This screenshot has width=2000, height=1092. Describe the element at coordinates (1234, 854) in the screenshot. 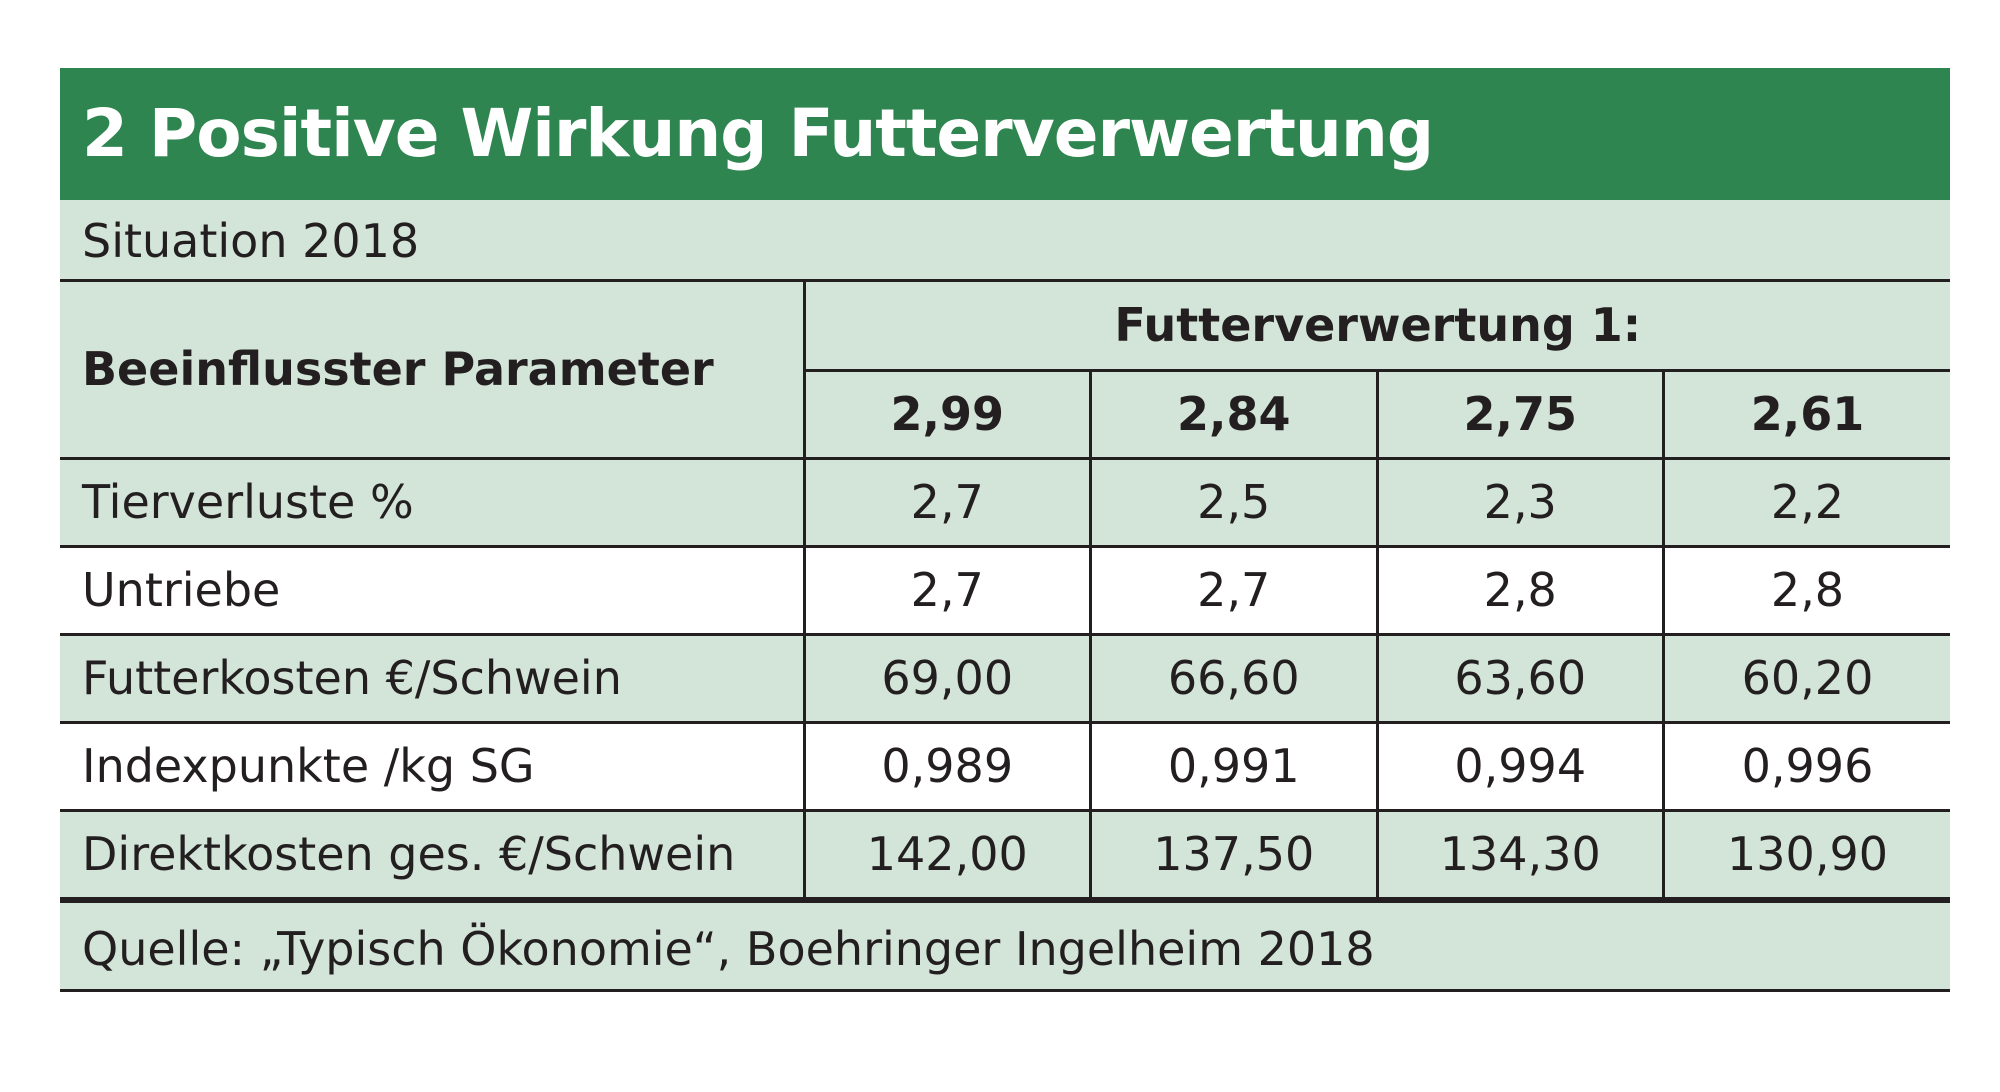

I see `table-cell: 137,50` at that location.